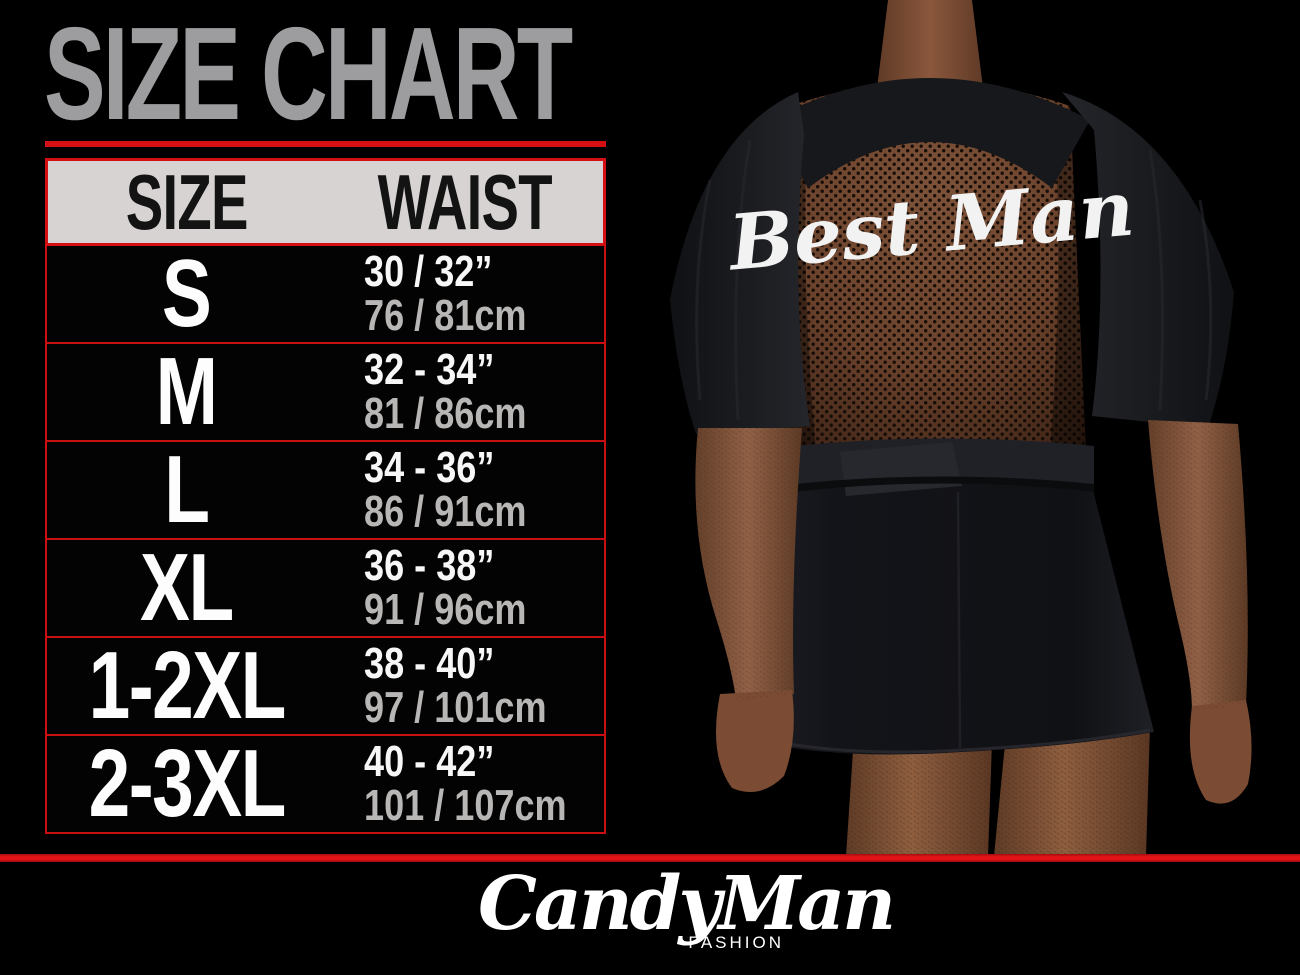 The width and height of the screenshot is (1300, 975). I want to click on waist-cell: 32 - 34” 81 / 86cm, so click(465, 392).